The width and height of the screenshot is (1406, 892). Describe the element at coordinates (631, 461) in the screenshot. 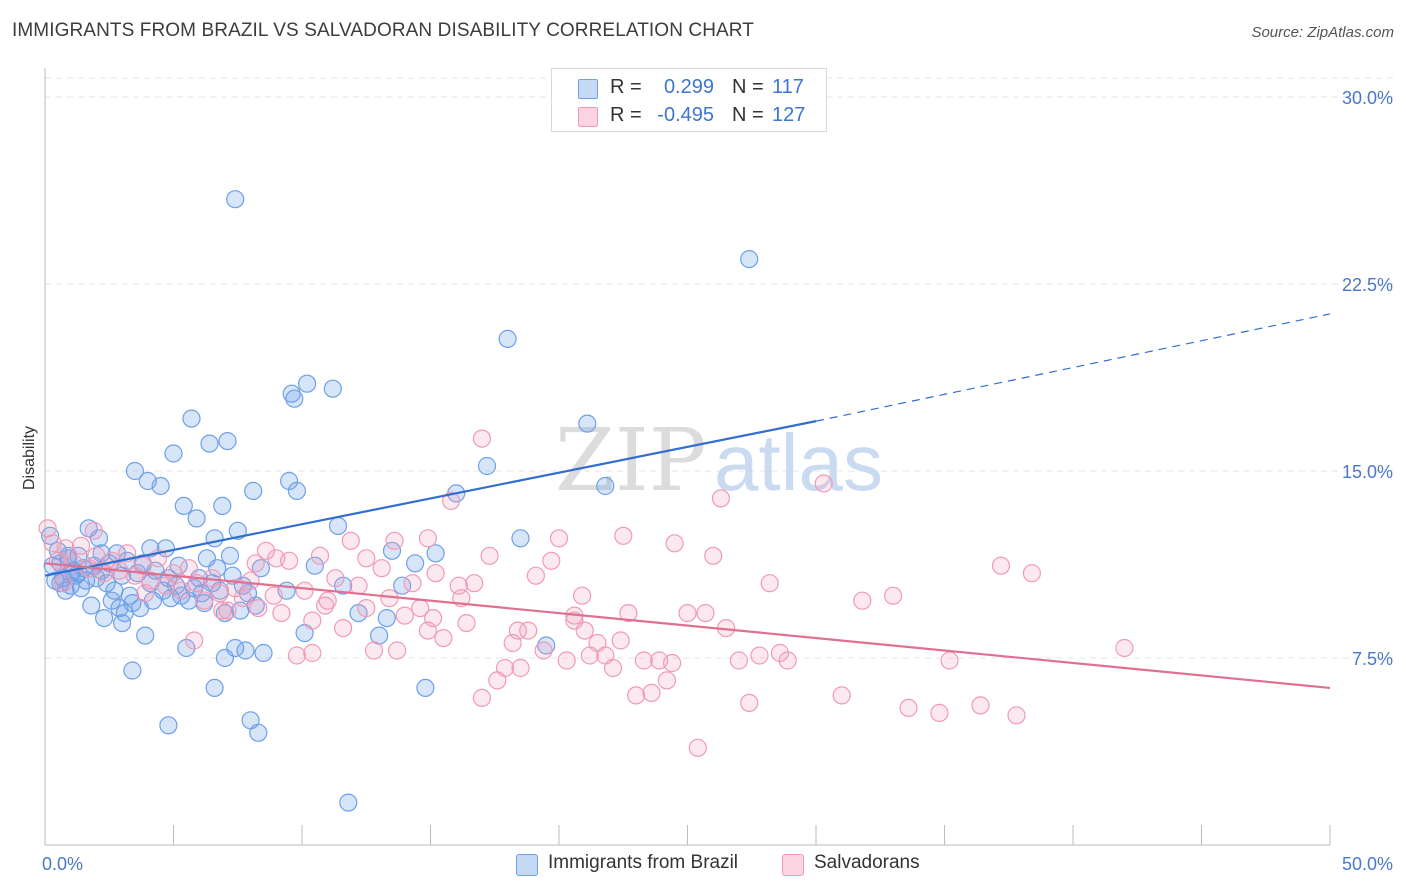

I see `watermark-zip: ZIP` at that location.